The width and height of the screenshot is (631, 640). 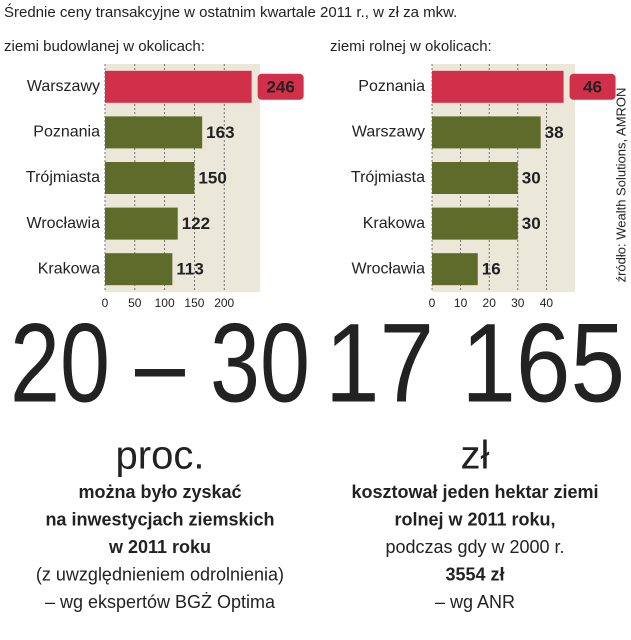 What do you see at coordinates (411, 46) in the screenshot?
I see `chart-subtitle: ziemi rolnej w okolicach:` at bounding box center [411, 46].